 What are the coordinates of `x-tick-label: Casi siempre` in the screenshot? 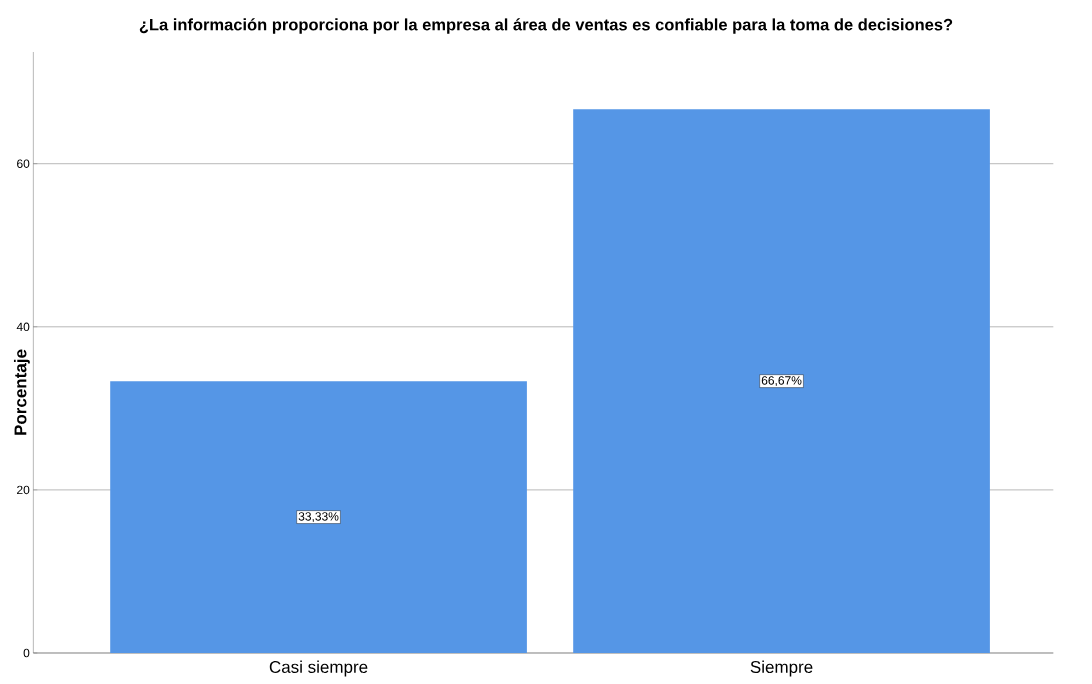 It's located at (318, 668).